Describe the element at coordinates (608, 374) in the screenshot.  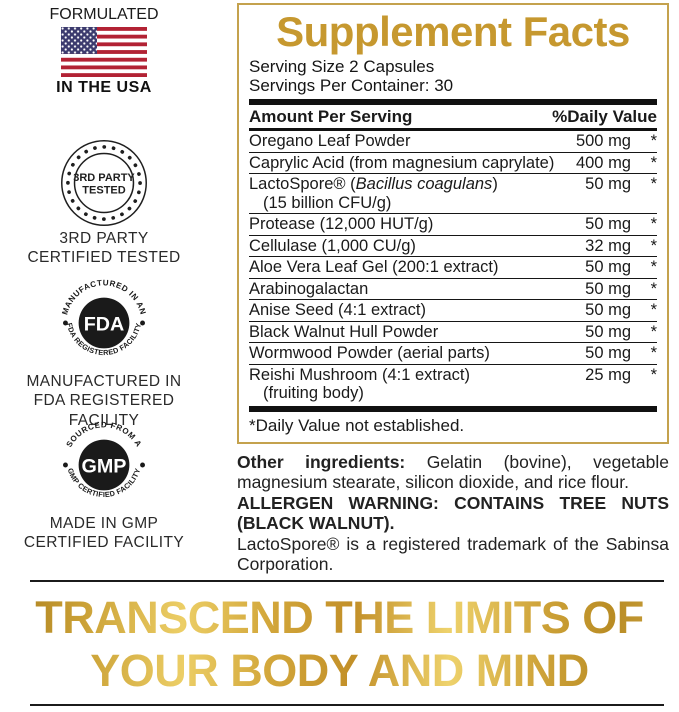
I see `amount-value: 25 mg` at that location.